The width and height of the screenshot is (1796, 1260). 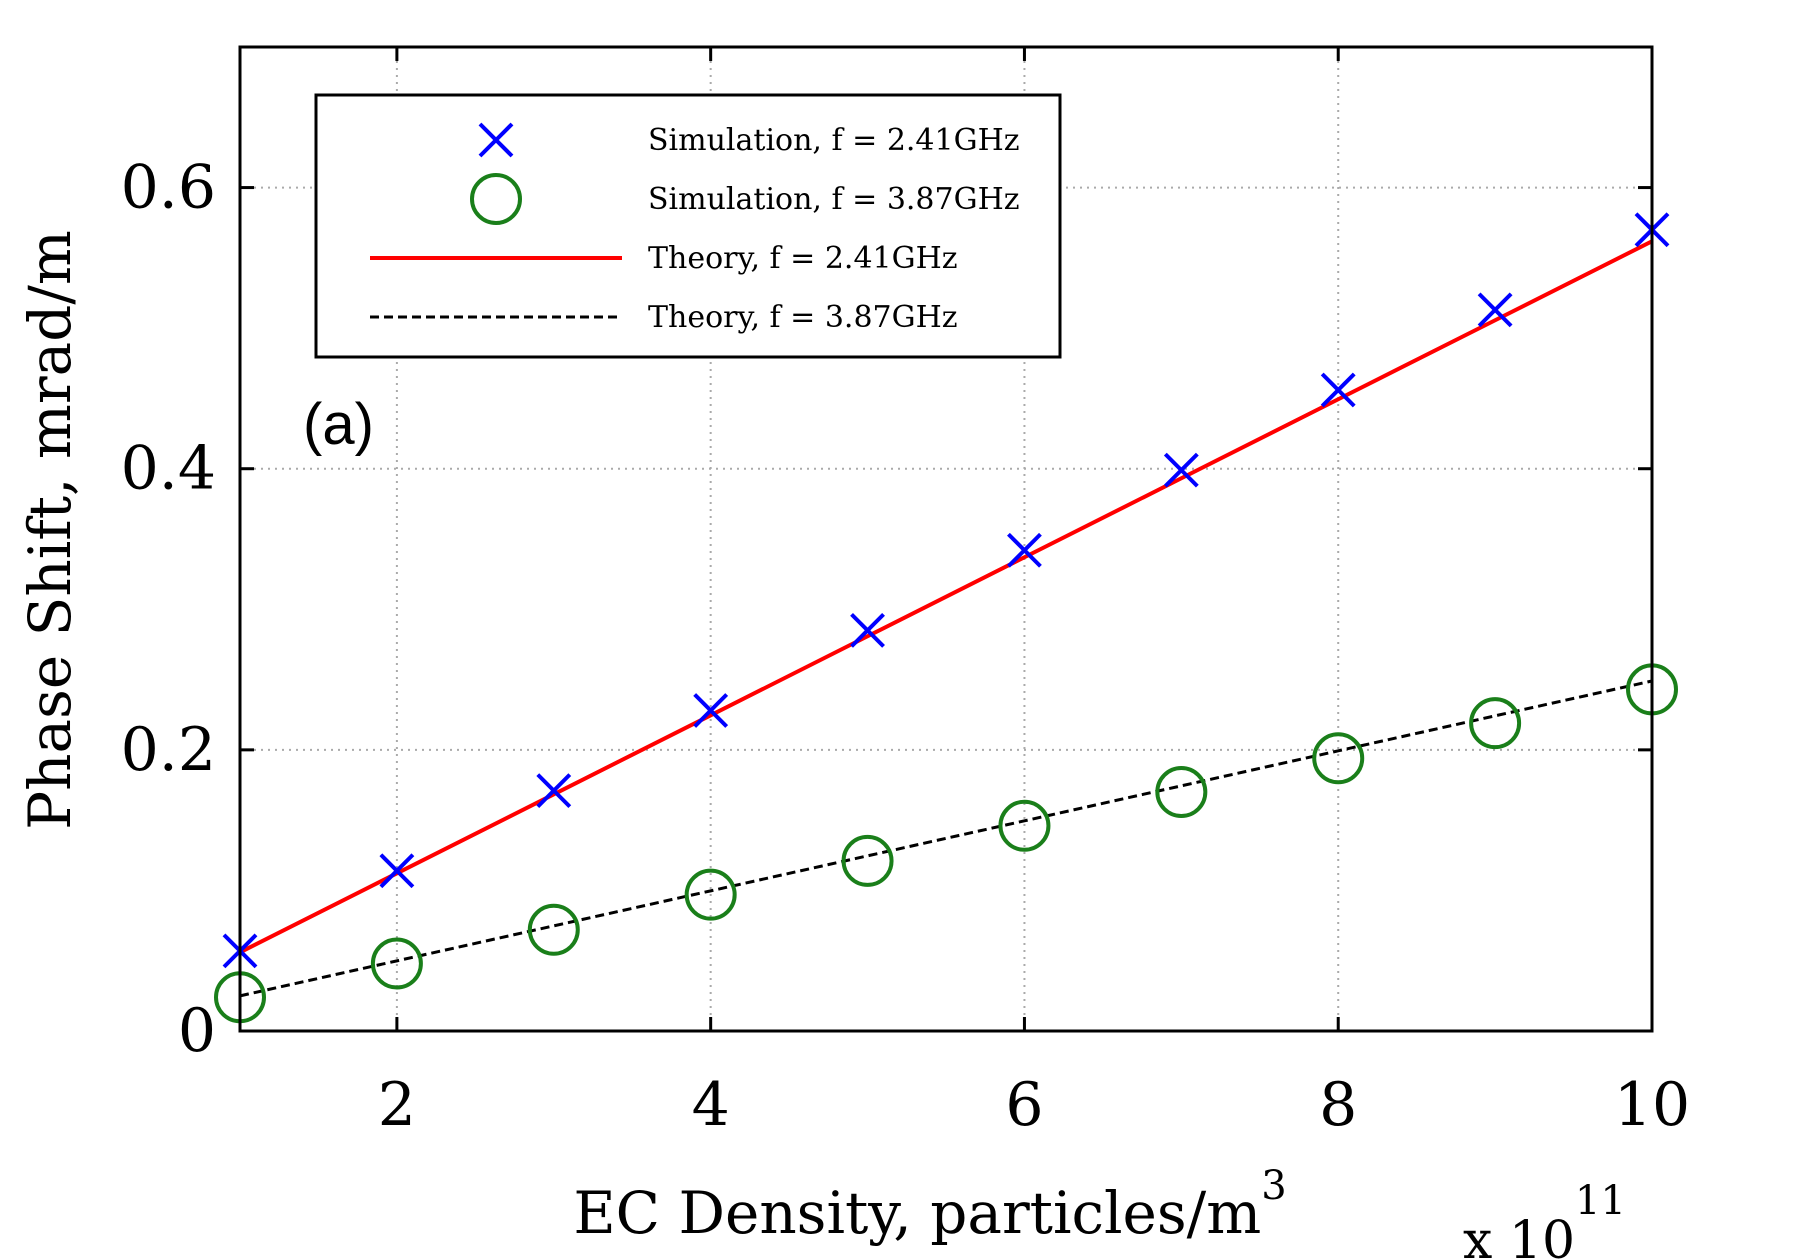 I want to click on y-tick-label: 0.4, so click(x=168, y=469).